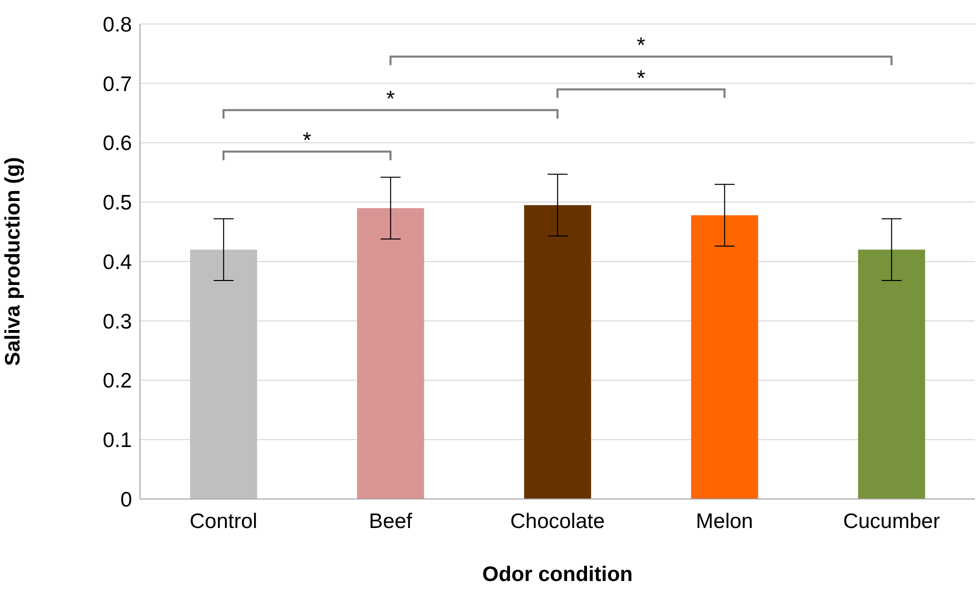 This screenshot has height=594, width=979. I want to click on y-tick-label: 0.6, so click(117, 144).